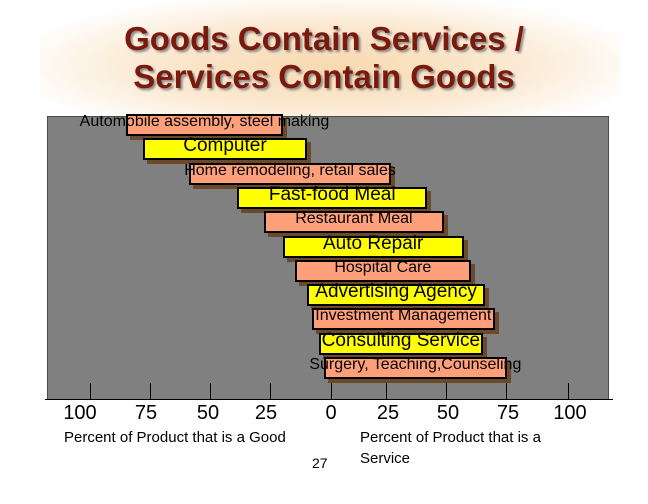  Describe the element at coordinates (385, 458) in the screenshot. I see `right-axis-caption-line-2: Service` at that location.